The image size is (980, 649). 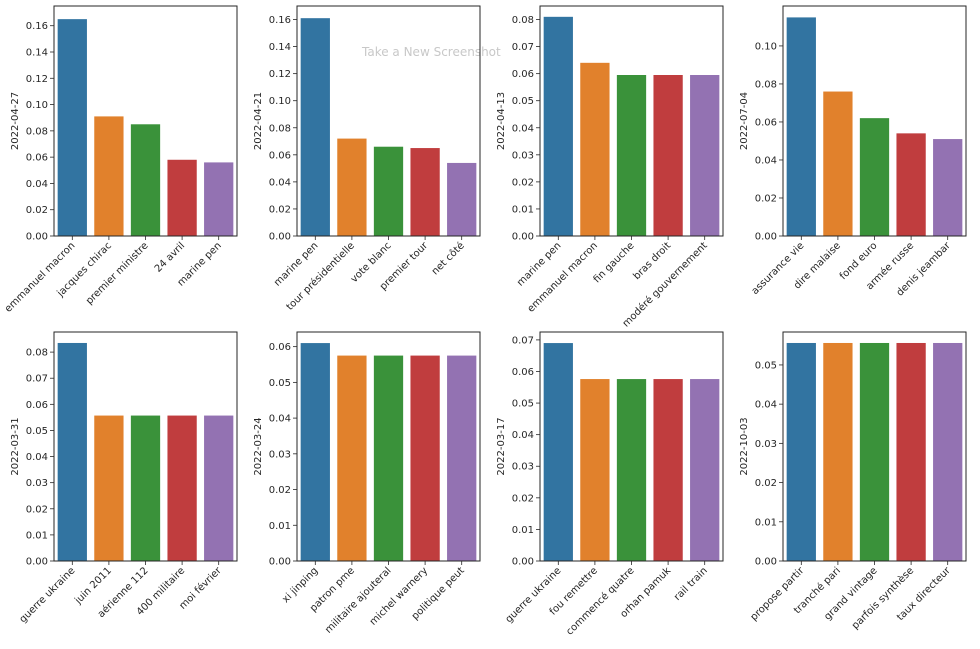 What do you see at coordinates (431, 52) in the screenshot?
I see `screenshot-overlay-text: Take a New Screenshot` at bounding box center [431, 52].